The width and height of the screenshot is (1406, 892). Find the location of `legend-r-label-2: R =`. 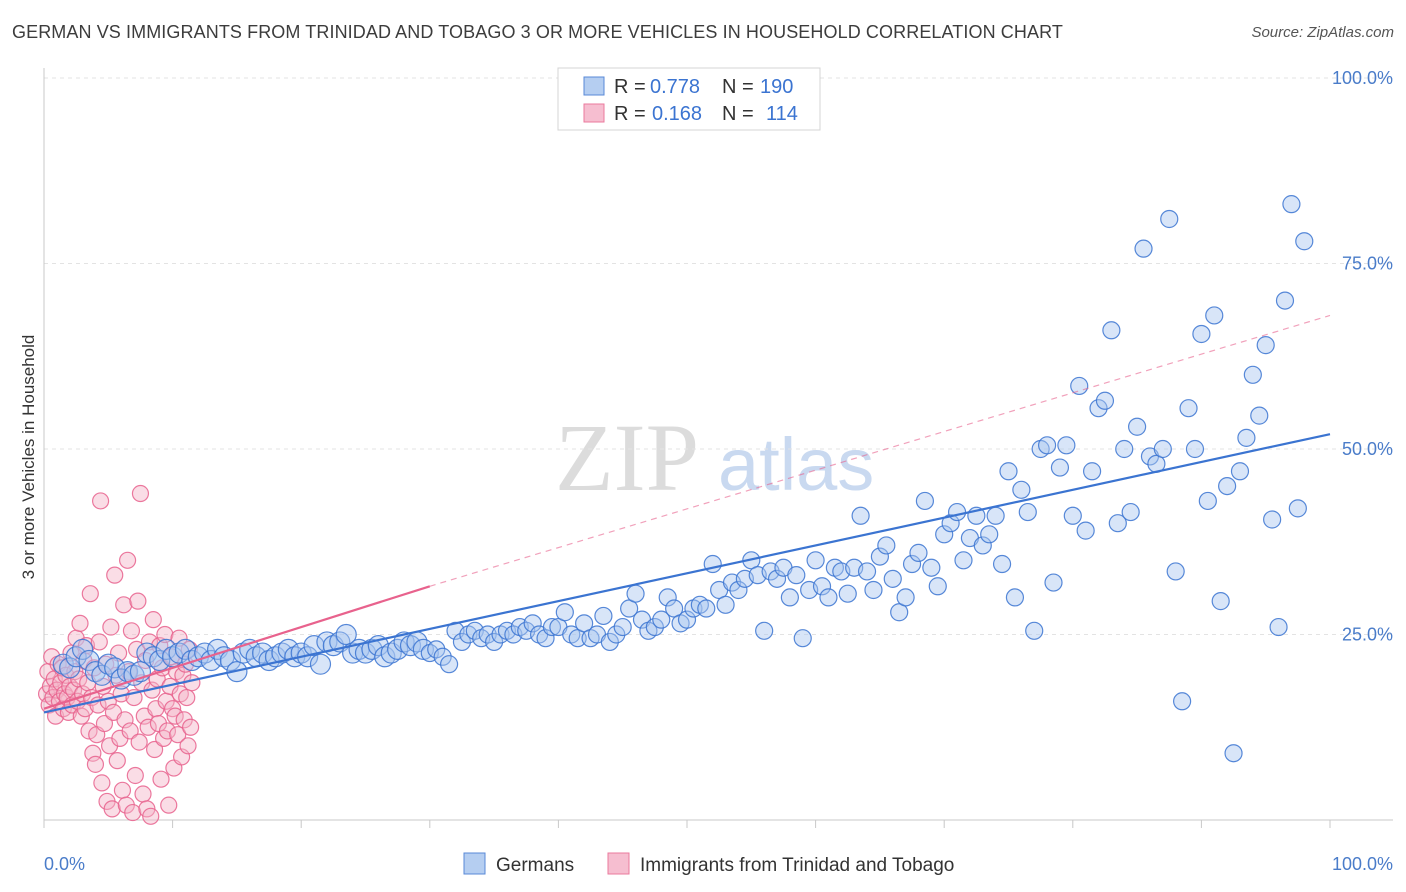

legend-r-label-2: R = is located at coordinates (630, 114).